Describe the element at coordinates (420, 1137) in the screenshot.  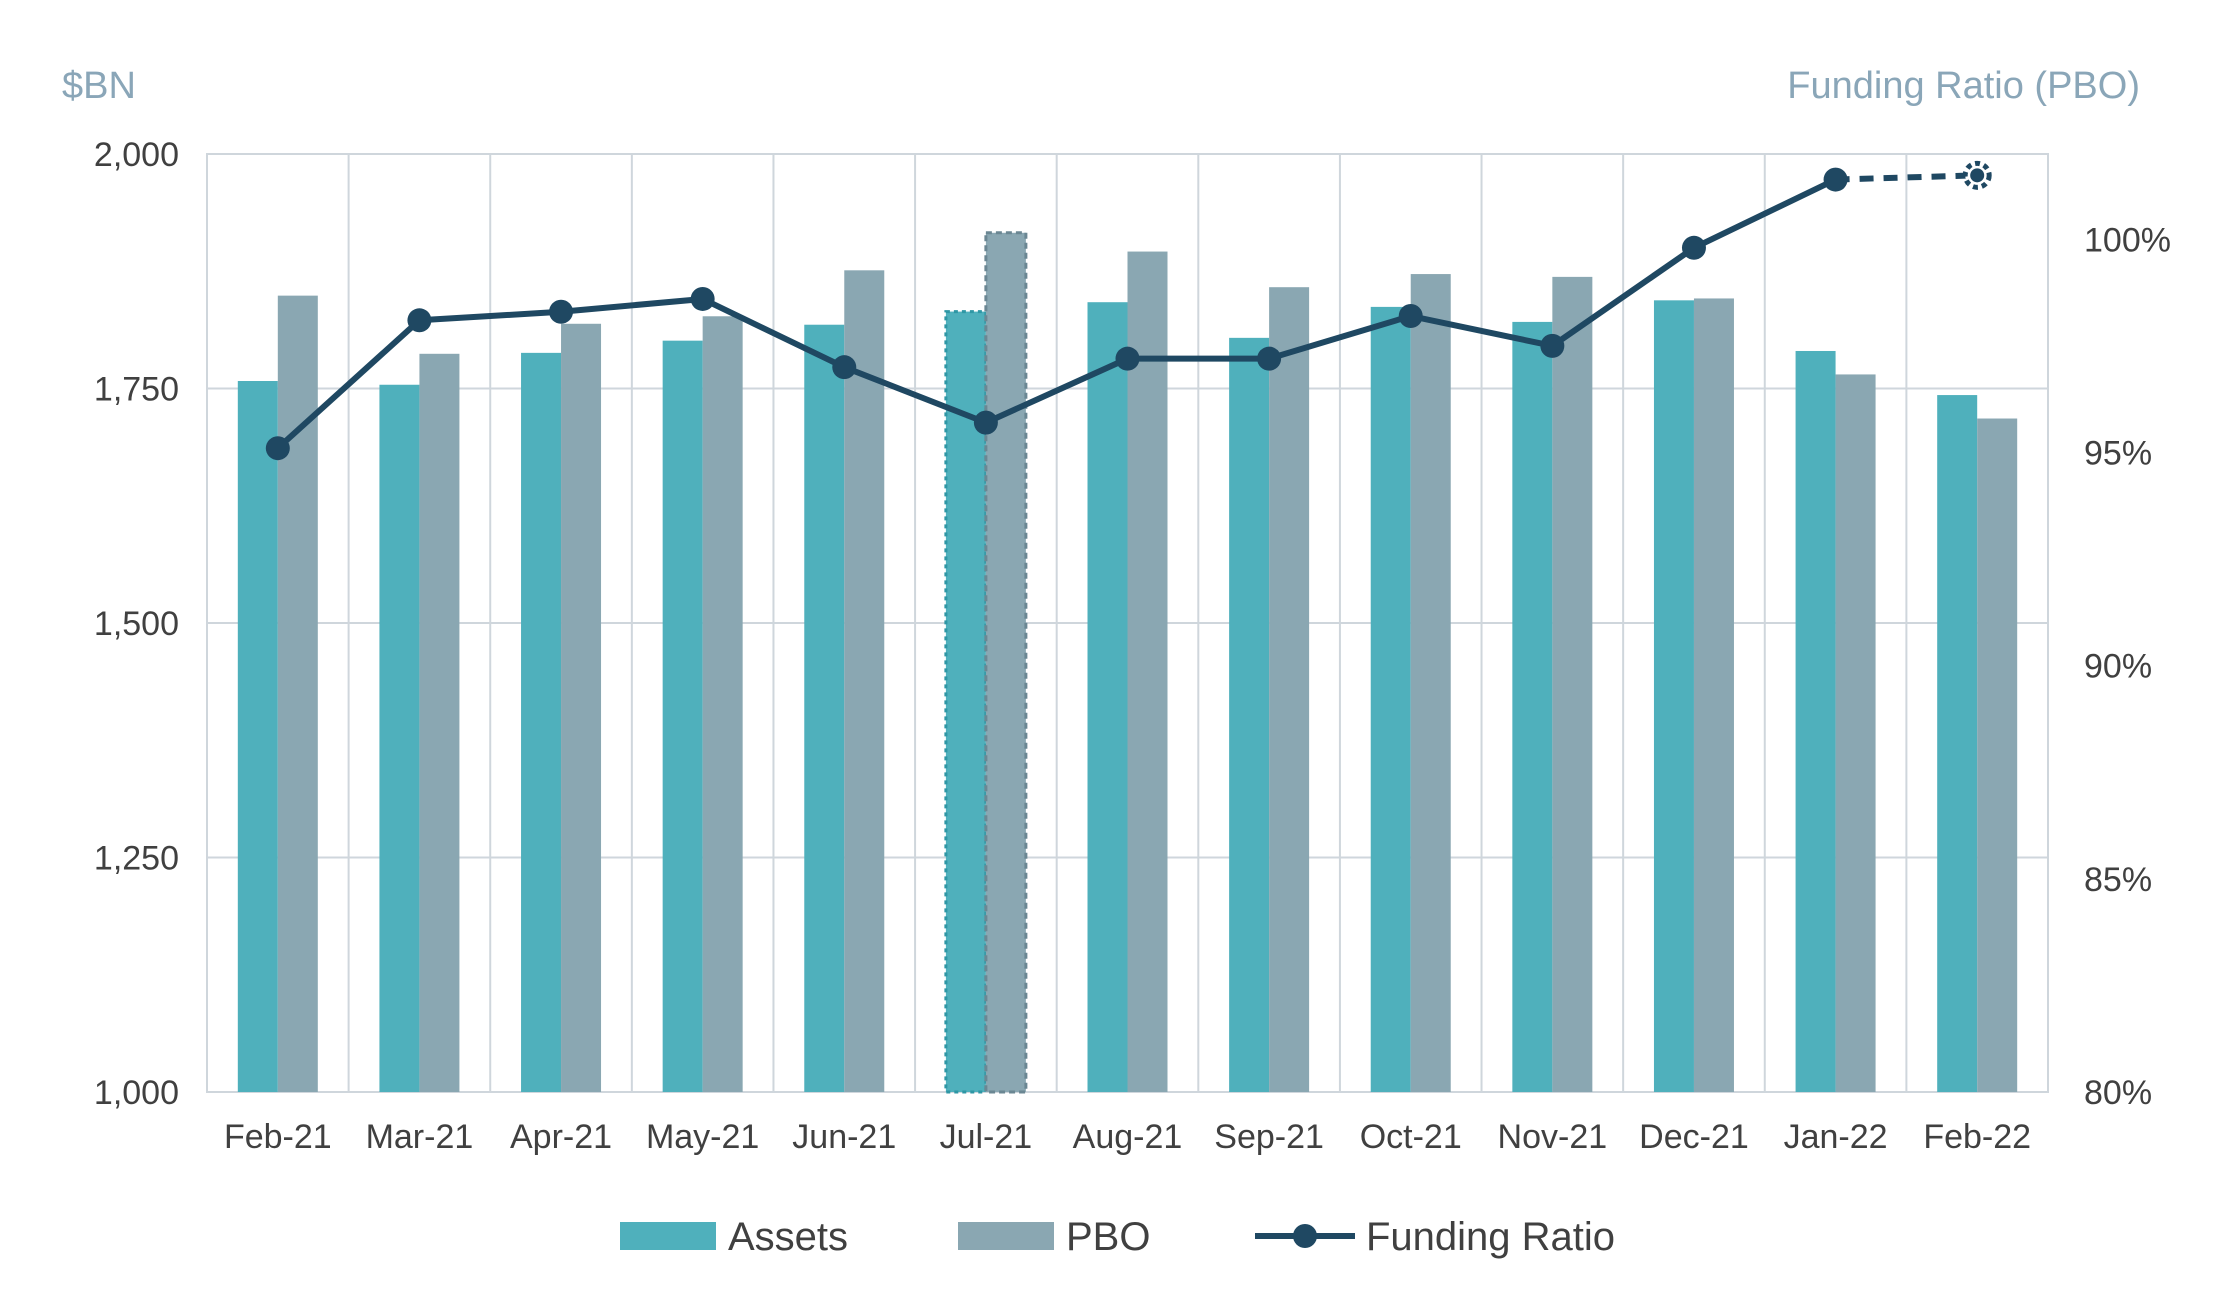
I see `x-tick-label: Mar-21` at that location.